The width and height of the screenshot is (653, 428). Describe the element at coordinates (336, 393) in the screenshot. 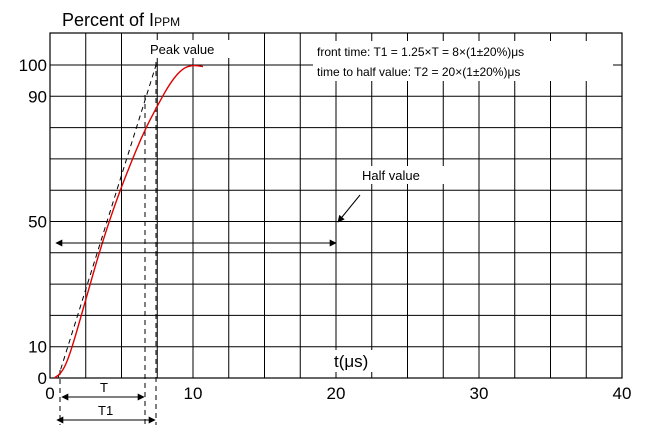

I see `x-tick-label: 20` at that location.